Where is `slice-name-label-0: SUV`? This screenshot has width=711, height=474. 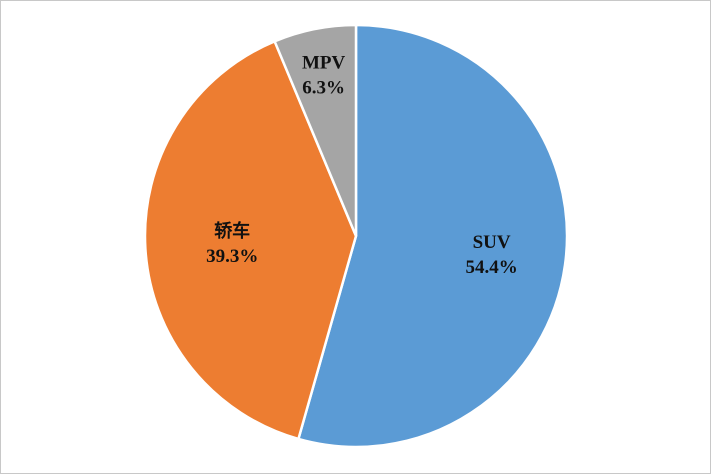 slice-name-label-0: SUV is located at coordinates (492, 242).